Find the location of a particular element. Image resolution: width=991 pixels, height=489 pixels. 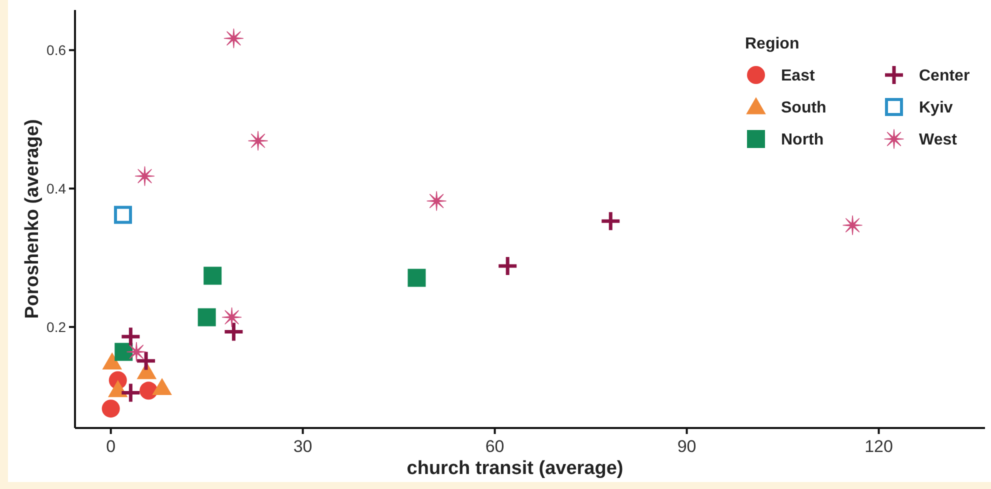

legend-label: East is located at coordinates (798, 76).